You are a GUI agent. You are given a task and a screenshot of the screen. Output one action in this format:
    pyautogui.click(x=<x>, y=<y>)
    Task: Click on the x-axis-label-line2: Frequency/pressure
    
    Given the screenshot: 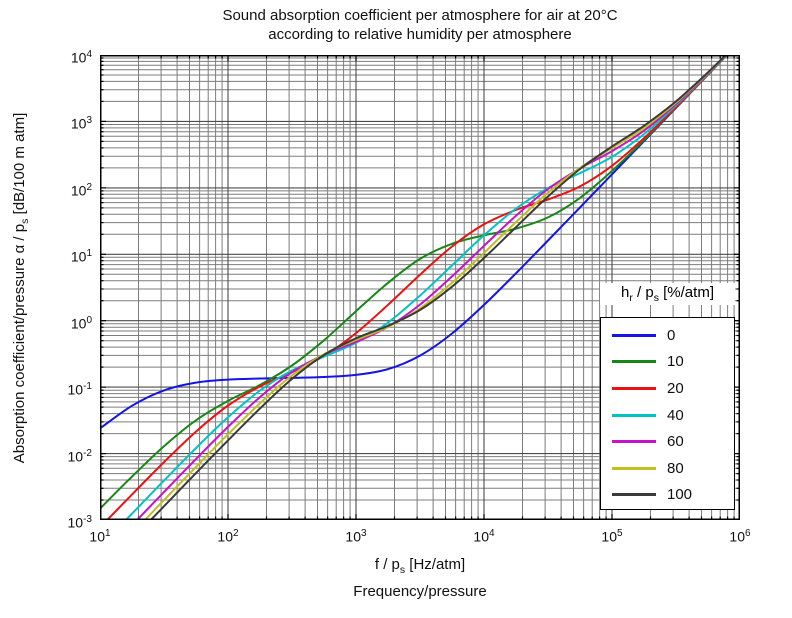 What is the action you would take?
    pyautogui.click(x=420, y=591)
    